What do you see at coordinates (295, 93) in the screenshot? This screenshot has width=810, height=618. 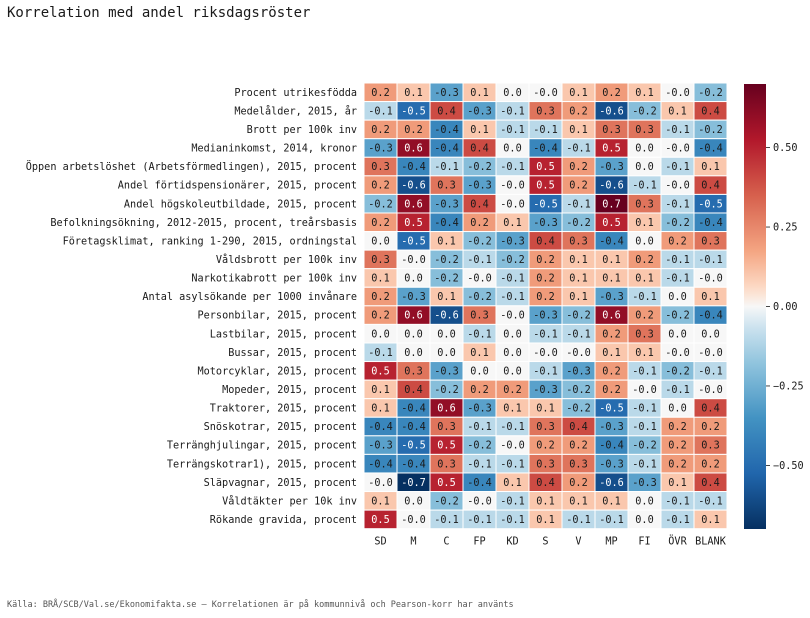 I see `row-label: Procent utrikesfödda` at bounding box center [295, 93].